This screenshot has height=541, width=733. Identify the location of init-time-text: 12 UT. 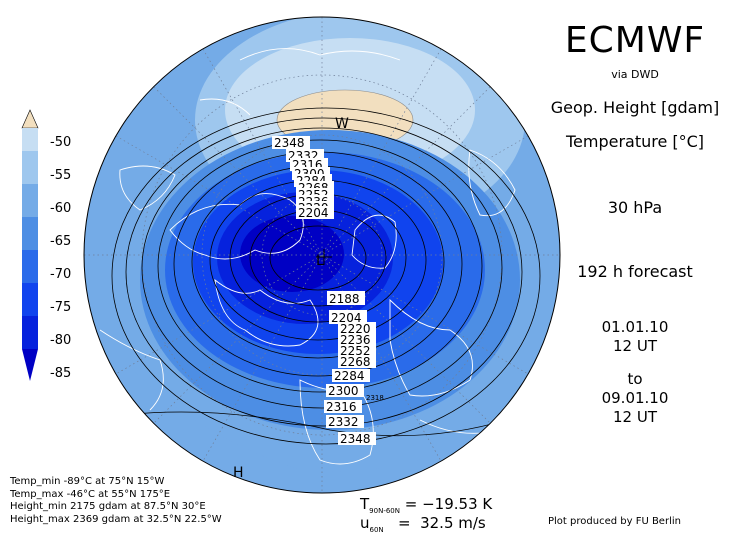
(635, 346).